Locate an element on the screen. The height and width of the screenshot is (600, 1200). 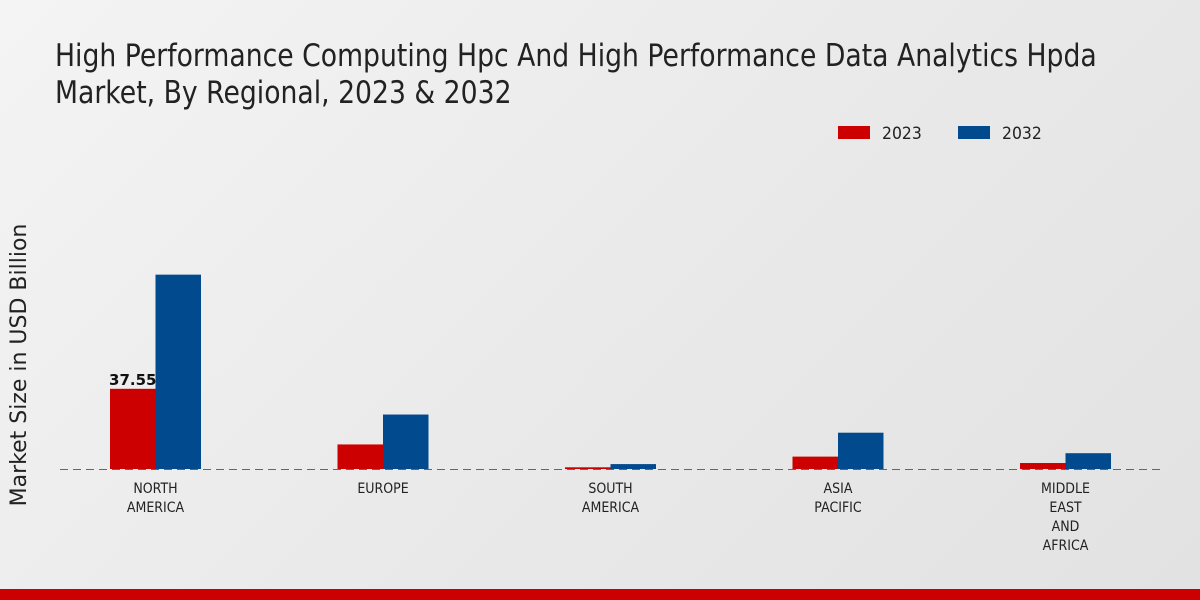
data-labels: 37.55 is located at coordinates (132, 380).